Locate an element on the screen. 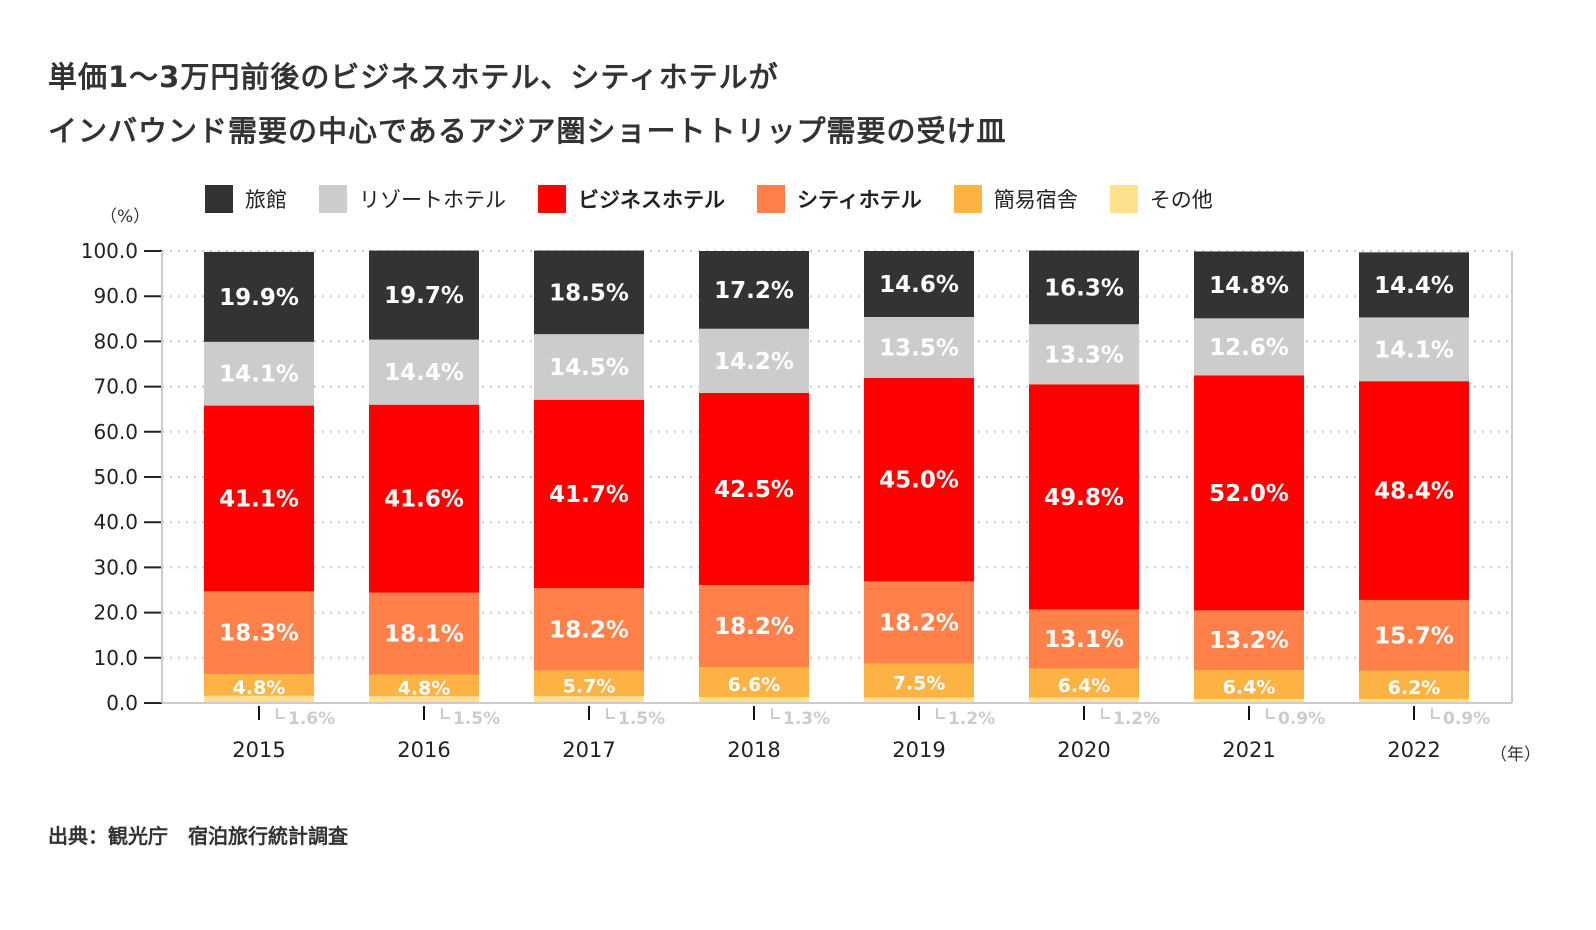 The width and height of the screenshot is (1596, 930). x-tick-label: 2017 is located at coordinates (588, 750).